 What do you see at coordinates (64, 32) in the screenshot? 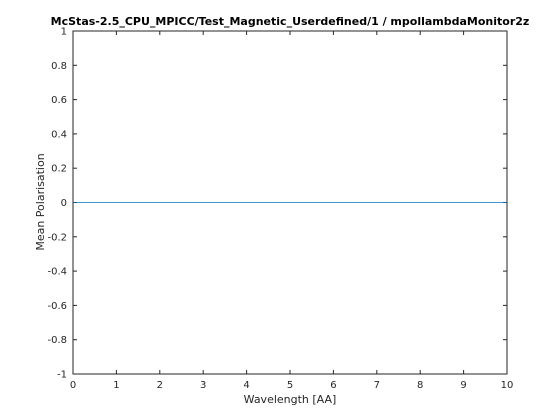
I see `y-tick-label: 1` at bounding box center [64, 32].